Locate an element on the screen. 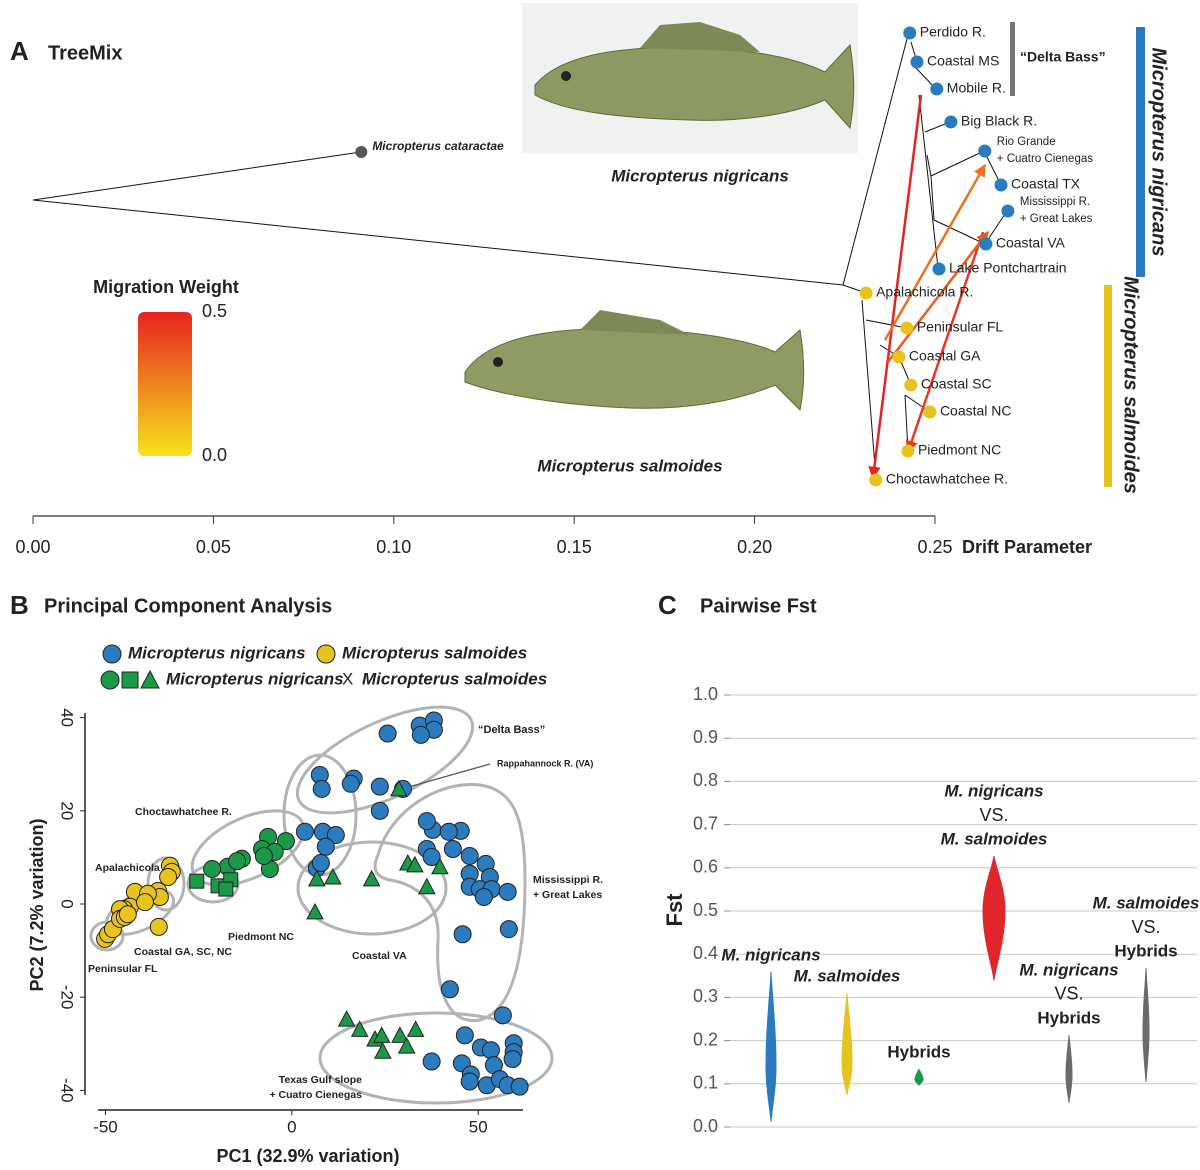  cluster-label: Choctawhatchee R. is located at coordinates (183, 812).